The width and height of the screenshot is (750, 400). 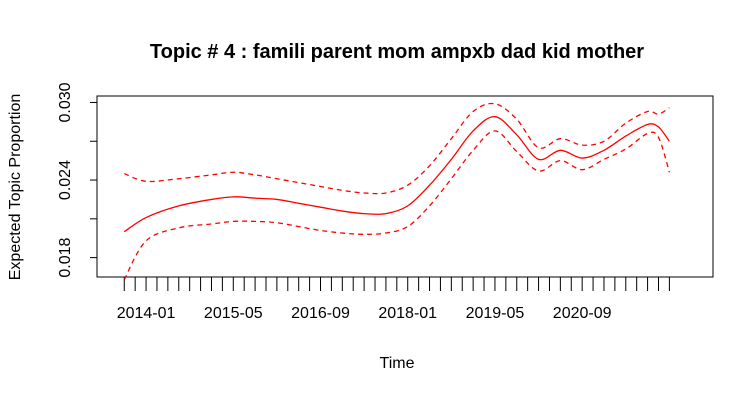 What do you see at coordinates (582, 313) in the screenshot?
I see `x-tick-label: 2020-09` at bounding box center [582, 313].